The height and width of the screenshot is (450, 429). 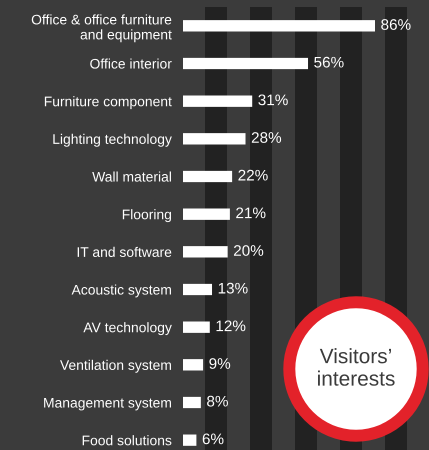 I want to click on y-tick-label: AV technology, so click(x=127, y=329).